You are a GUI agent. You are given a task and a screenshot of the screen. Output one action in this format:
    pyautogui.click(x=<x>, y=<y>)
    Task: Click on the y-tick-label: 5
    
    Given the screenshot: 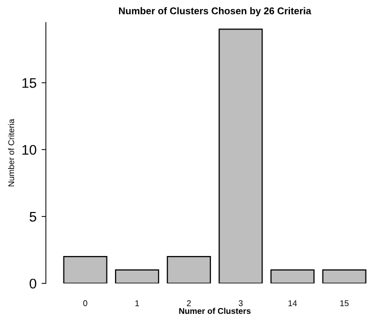 What is the action you would take?
    pyautogui.click(x=33, y=217)
    